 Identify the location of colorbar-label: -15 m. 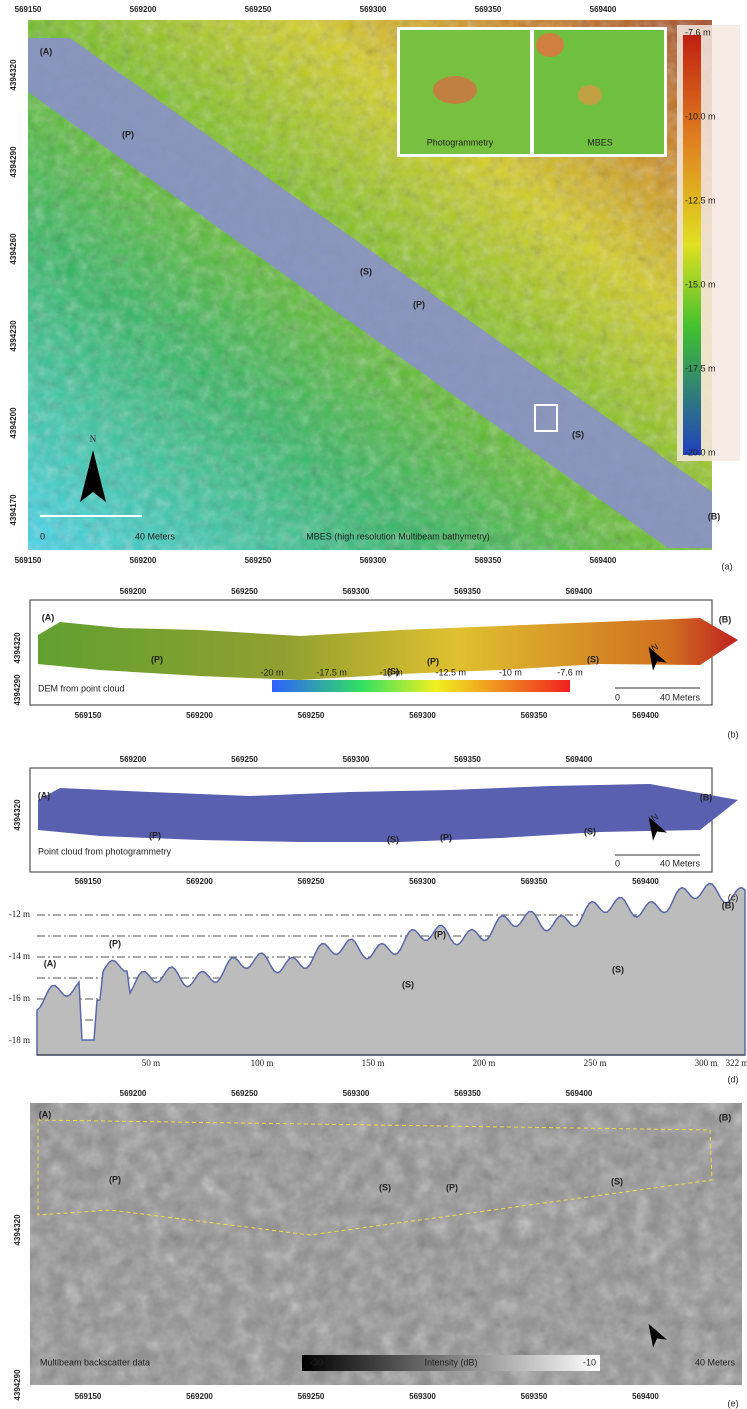
(391, 672).